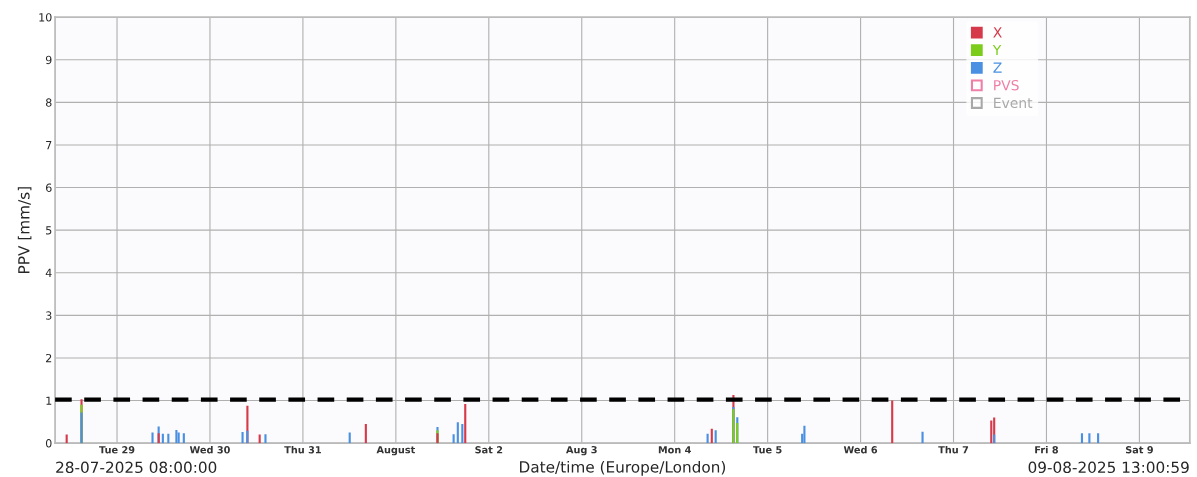  I want to click on x-tick-label: Tue 5, so click(767, 450).